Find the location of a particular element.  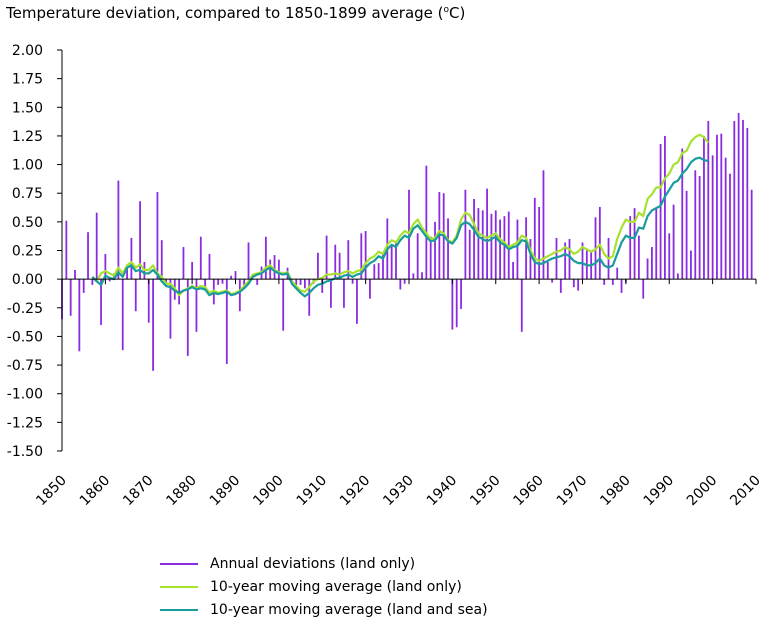

annual-bar-1923 is located at coordinates (378, 271).